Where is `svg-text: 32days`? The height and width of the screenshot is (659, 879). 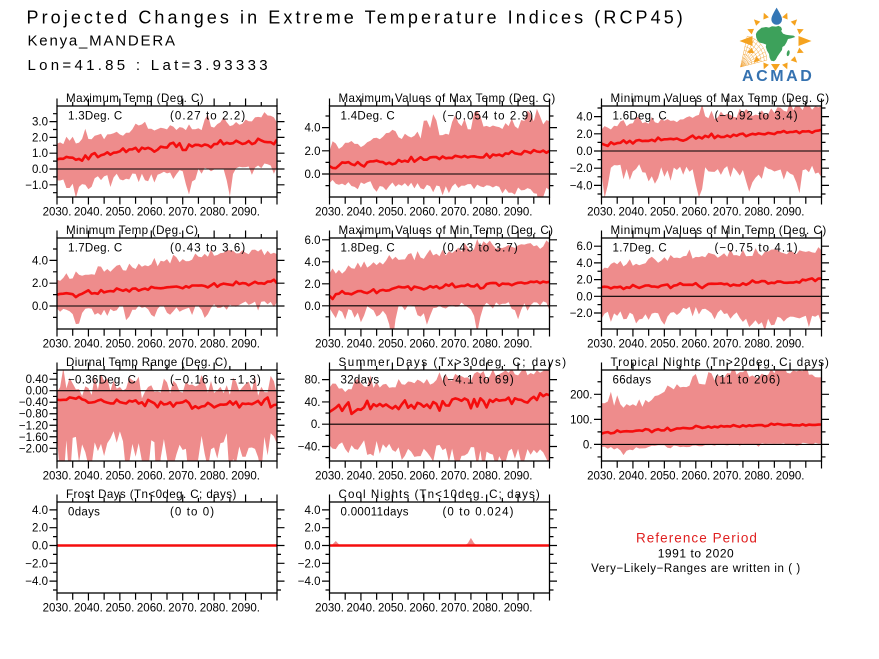
svg-text: 32days is located at coordinates (360, 381).